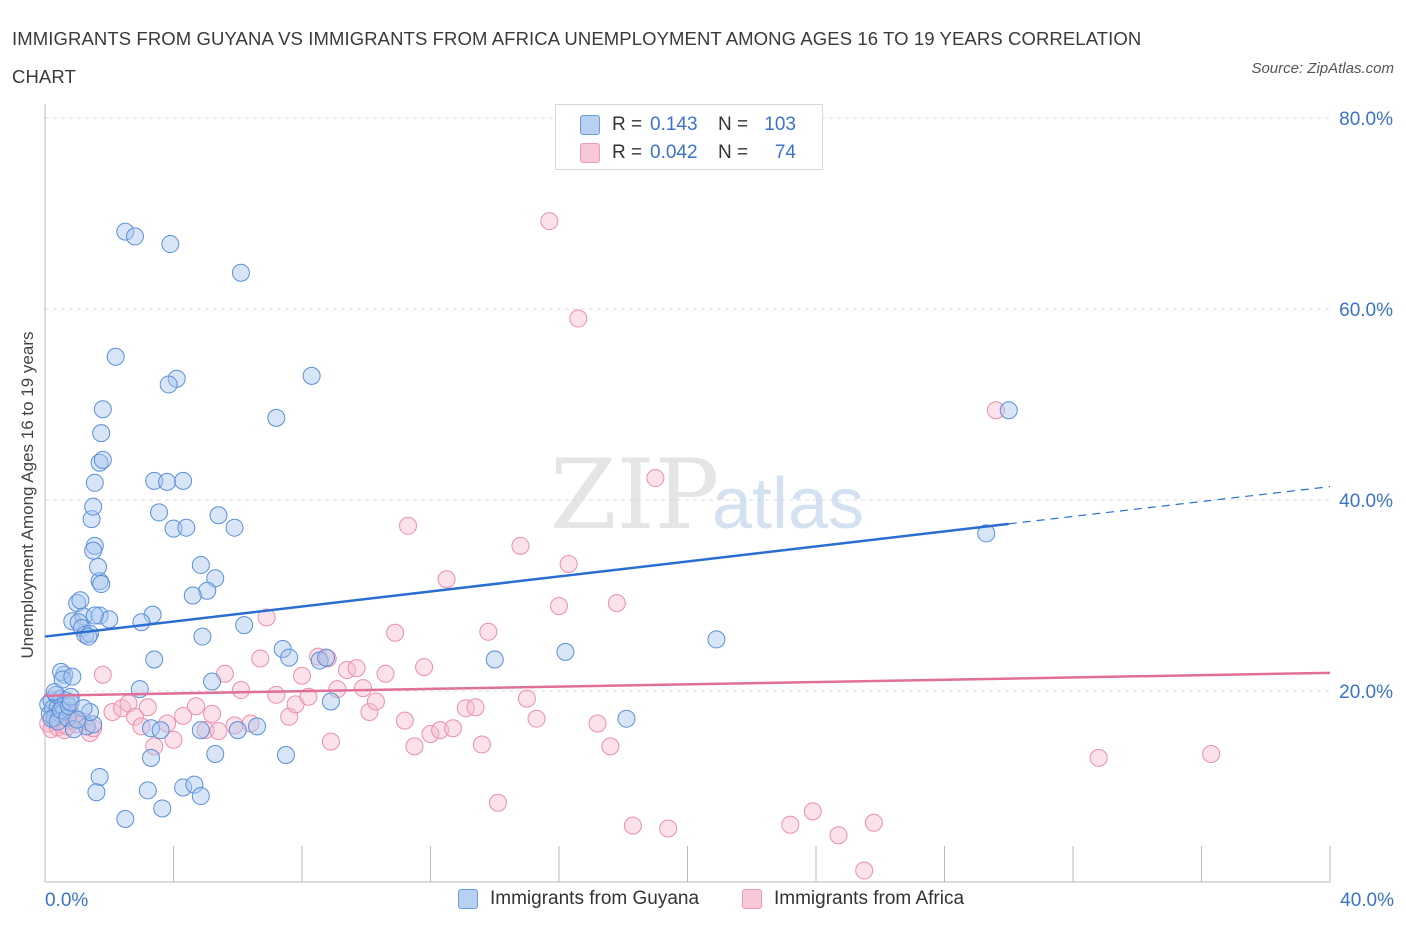  I want to click on watermark-atlas: atlas, so click(788, 504).